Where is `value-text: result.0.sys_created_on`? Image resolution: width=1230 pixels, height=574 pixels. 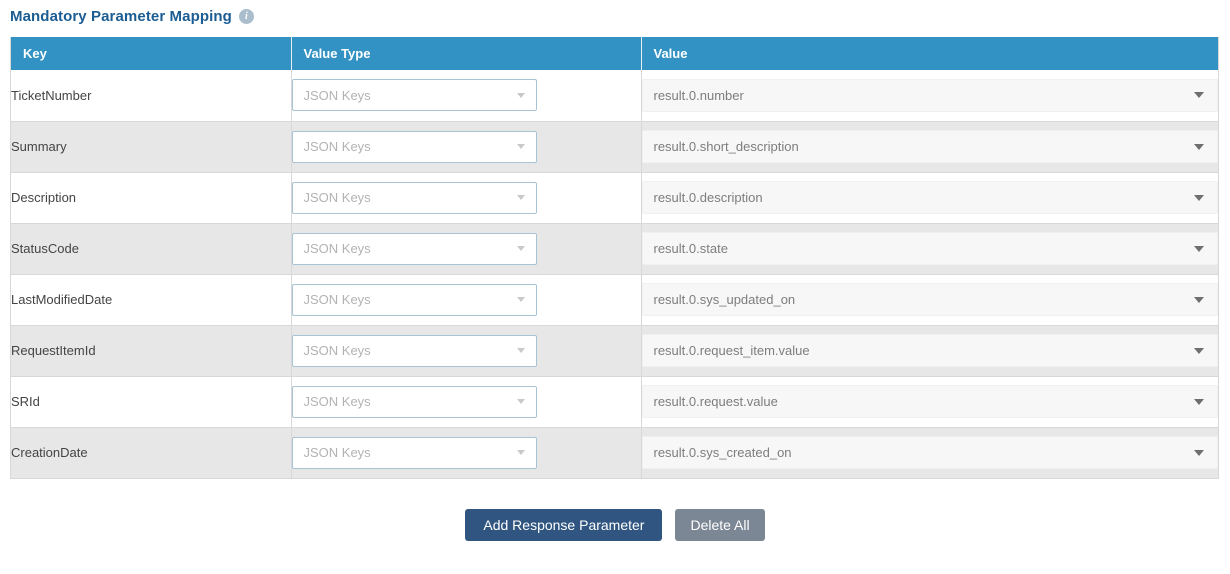
value-text: result.0.sys_created_on is located at coordinates (722, 453).